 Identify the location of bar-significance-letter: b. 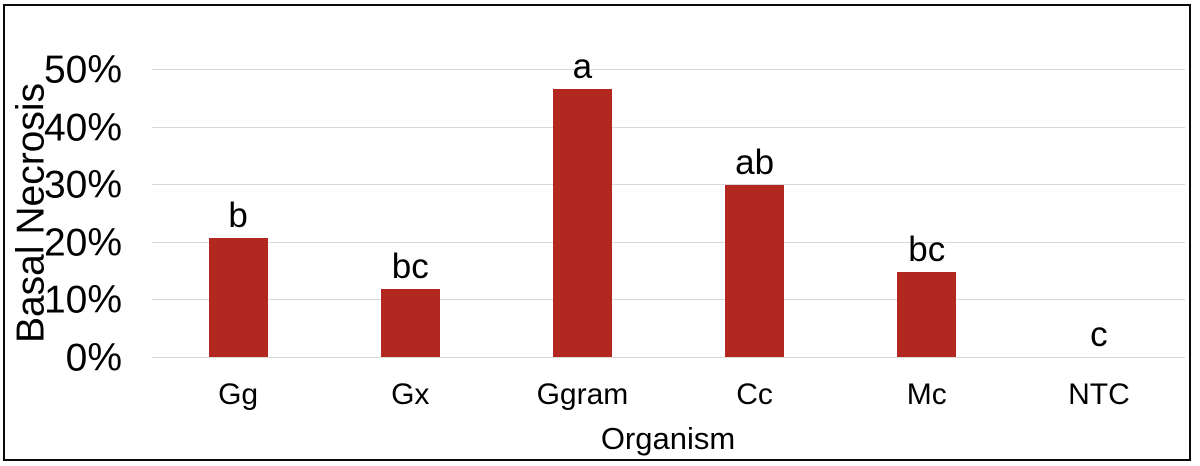
(238, 215).